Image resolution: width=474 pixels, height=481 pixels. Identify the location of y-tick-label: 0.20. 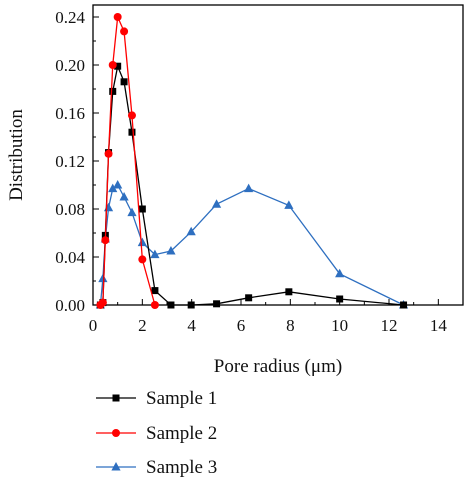
(70, 65).